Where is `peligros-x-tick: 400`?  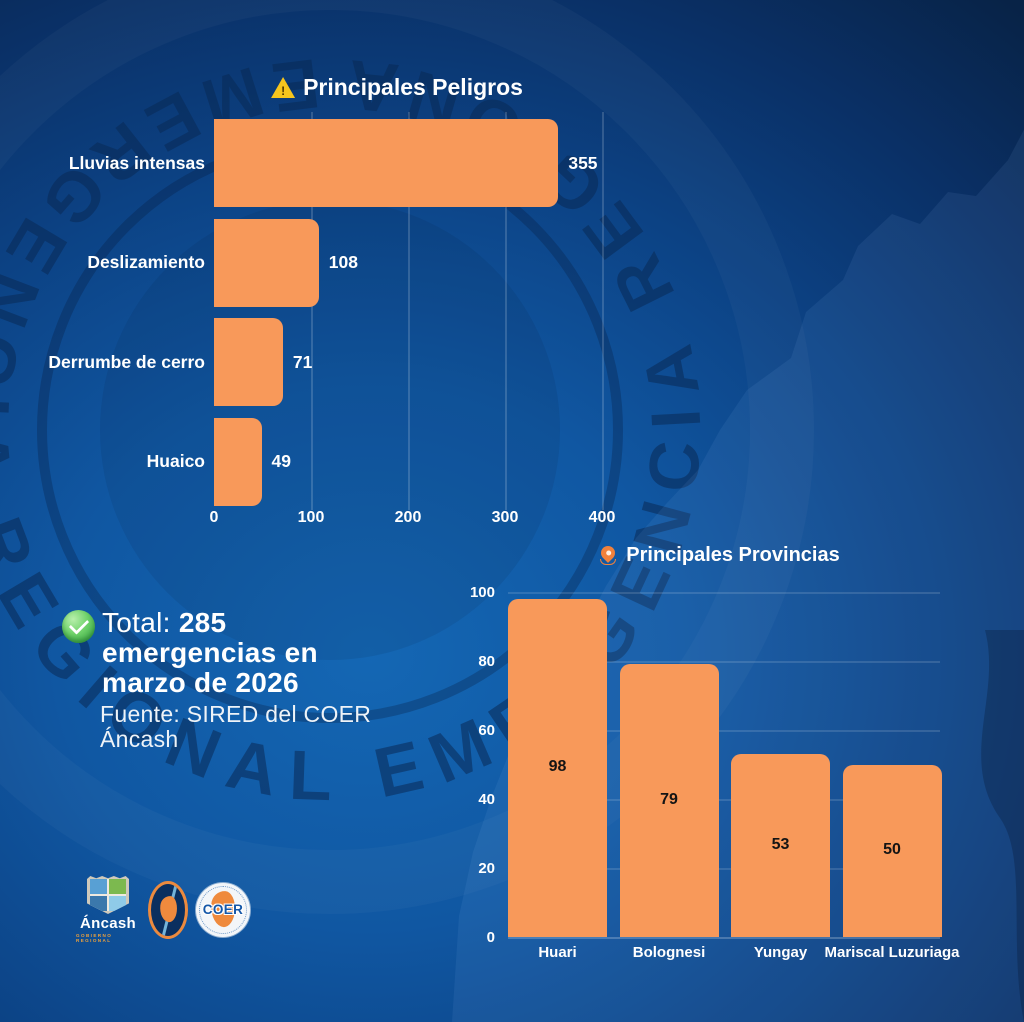 peligros-x-tick: 400 is located at coordinates (602, 517).